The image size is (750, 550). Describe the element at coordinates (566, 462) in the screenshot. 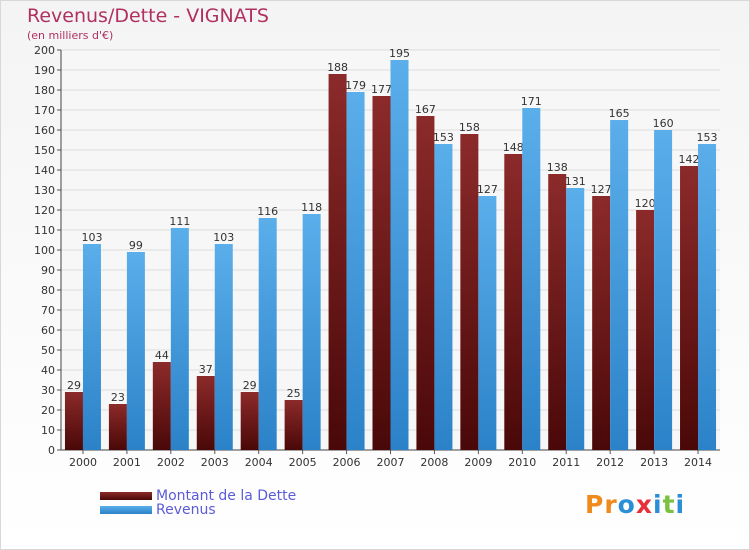

I see `x-tick-label: 2011` at that location.